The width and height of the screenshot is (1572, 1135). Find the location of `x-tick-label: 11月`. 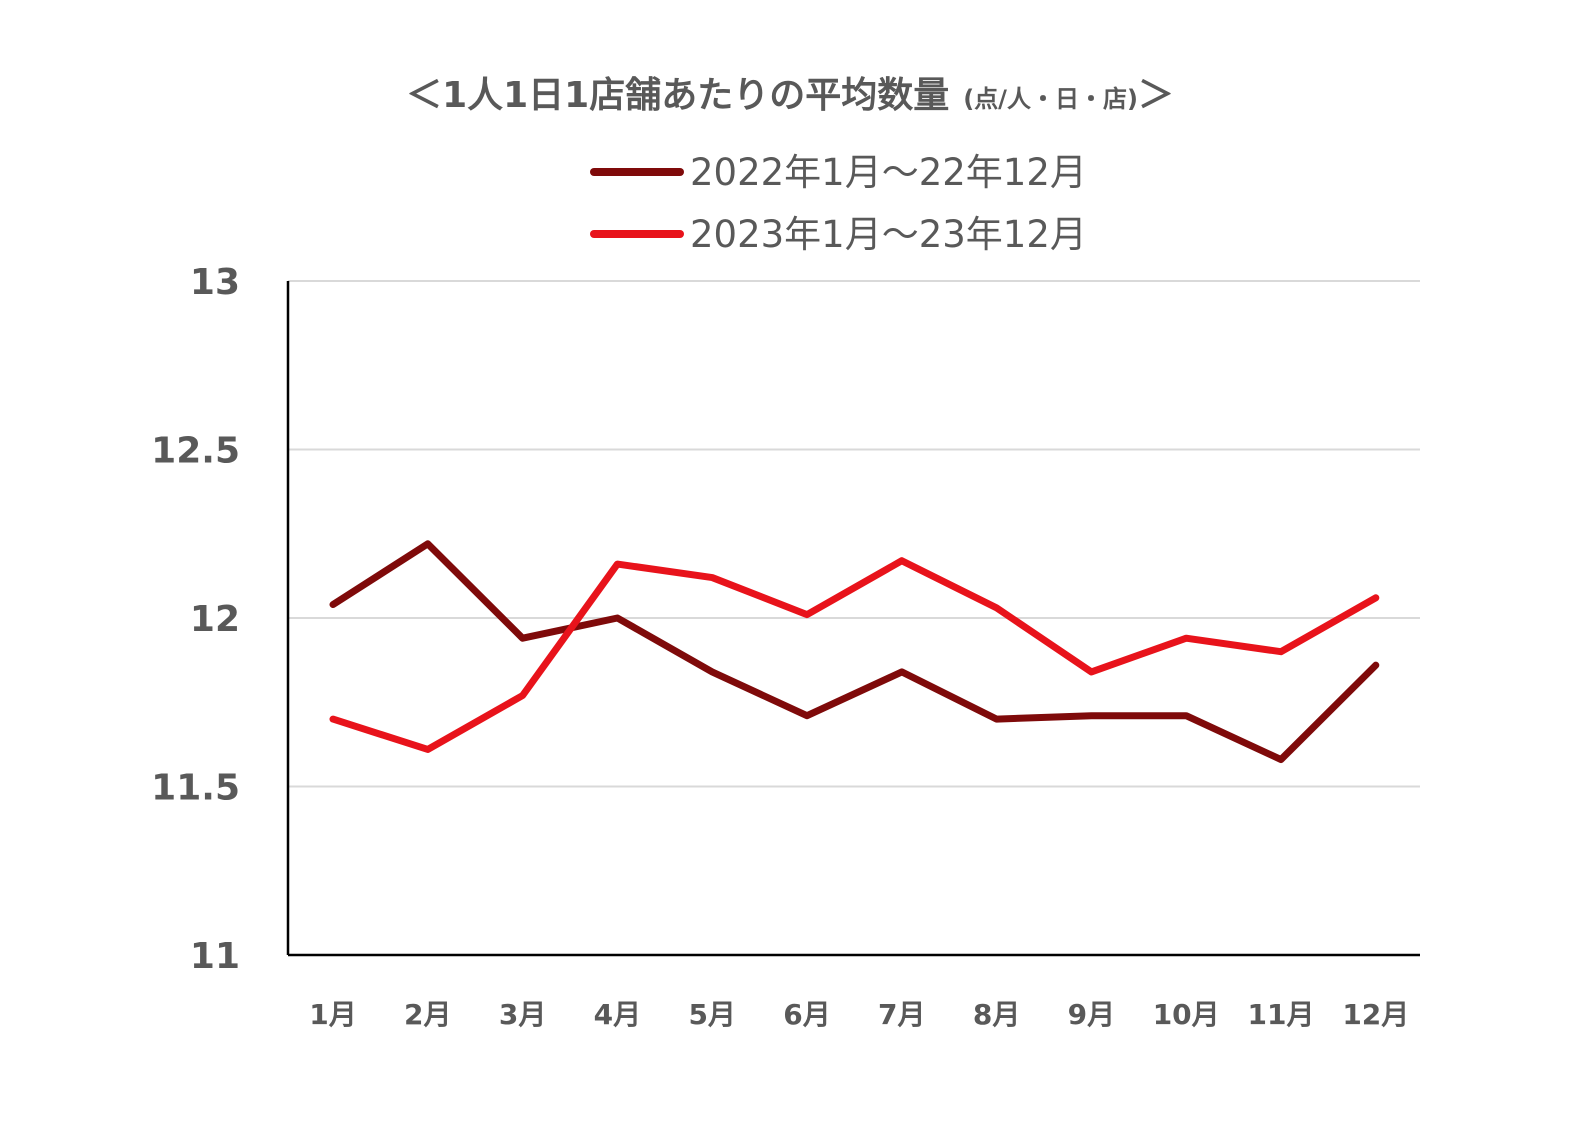

x-tick-label: 11月 is located at coordinates (1281, 1014).